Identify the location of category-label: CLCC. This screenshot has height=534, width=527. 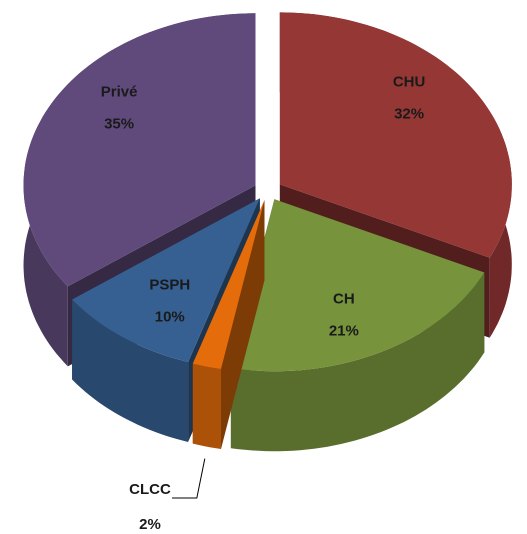
(150, 489).